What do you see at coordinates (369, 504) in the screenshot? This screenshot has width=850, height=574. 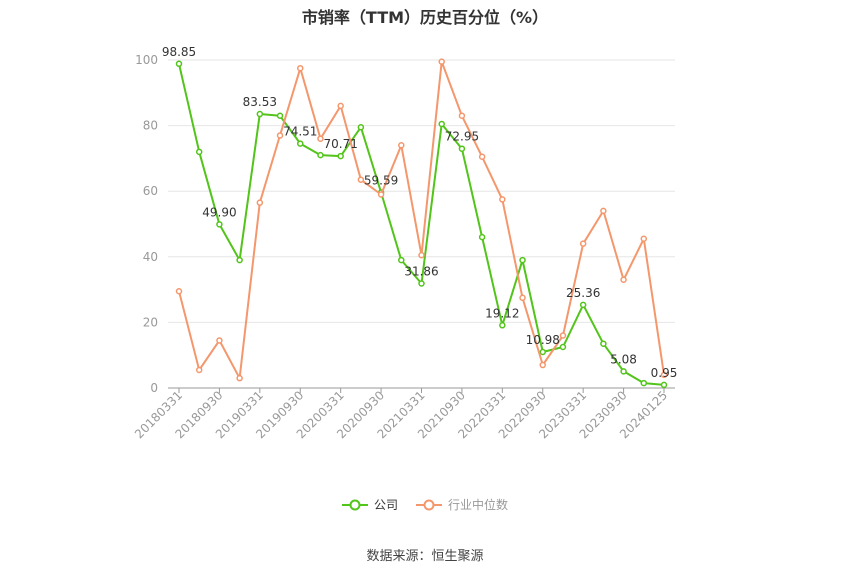 I see `legend-item-company: 公司` at bounding box center [369, 504].